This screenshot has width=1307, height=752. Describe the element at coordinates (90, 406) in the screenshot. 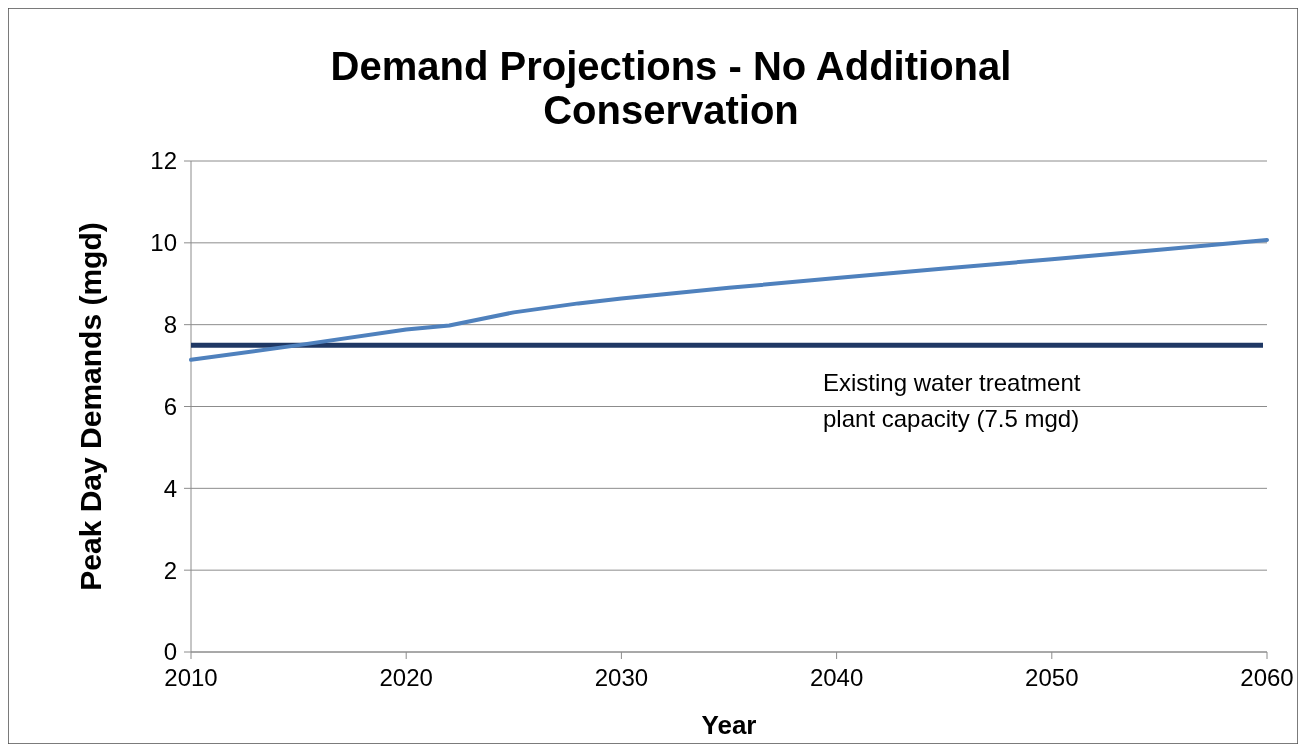

I see `y-axis-title: Peak Day Demands (mgd)` at that location.